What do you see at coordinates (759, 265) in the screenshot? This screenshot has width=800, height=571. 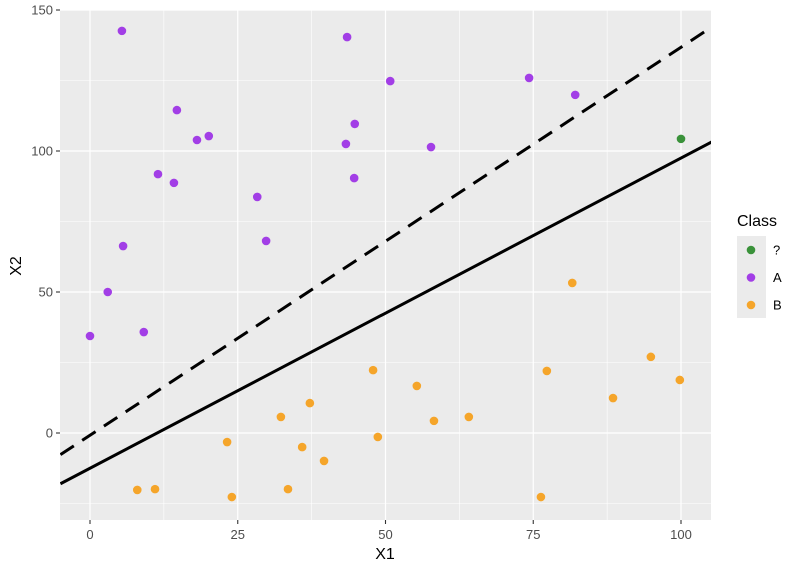 I see `legend: Class ? AB` at bounding box center [759, 265].